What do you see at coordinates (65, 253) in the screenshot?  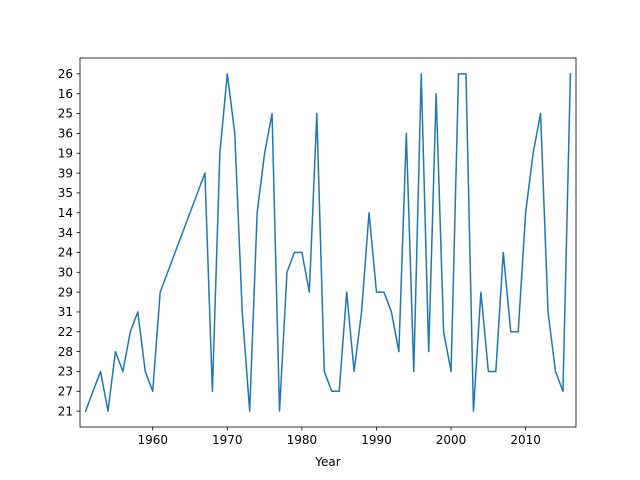 I see `y-tick-label: 24` at bounding box center [65, 253].